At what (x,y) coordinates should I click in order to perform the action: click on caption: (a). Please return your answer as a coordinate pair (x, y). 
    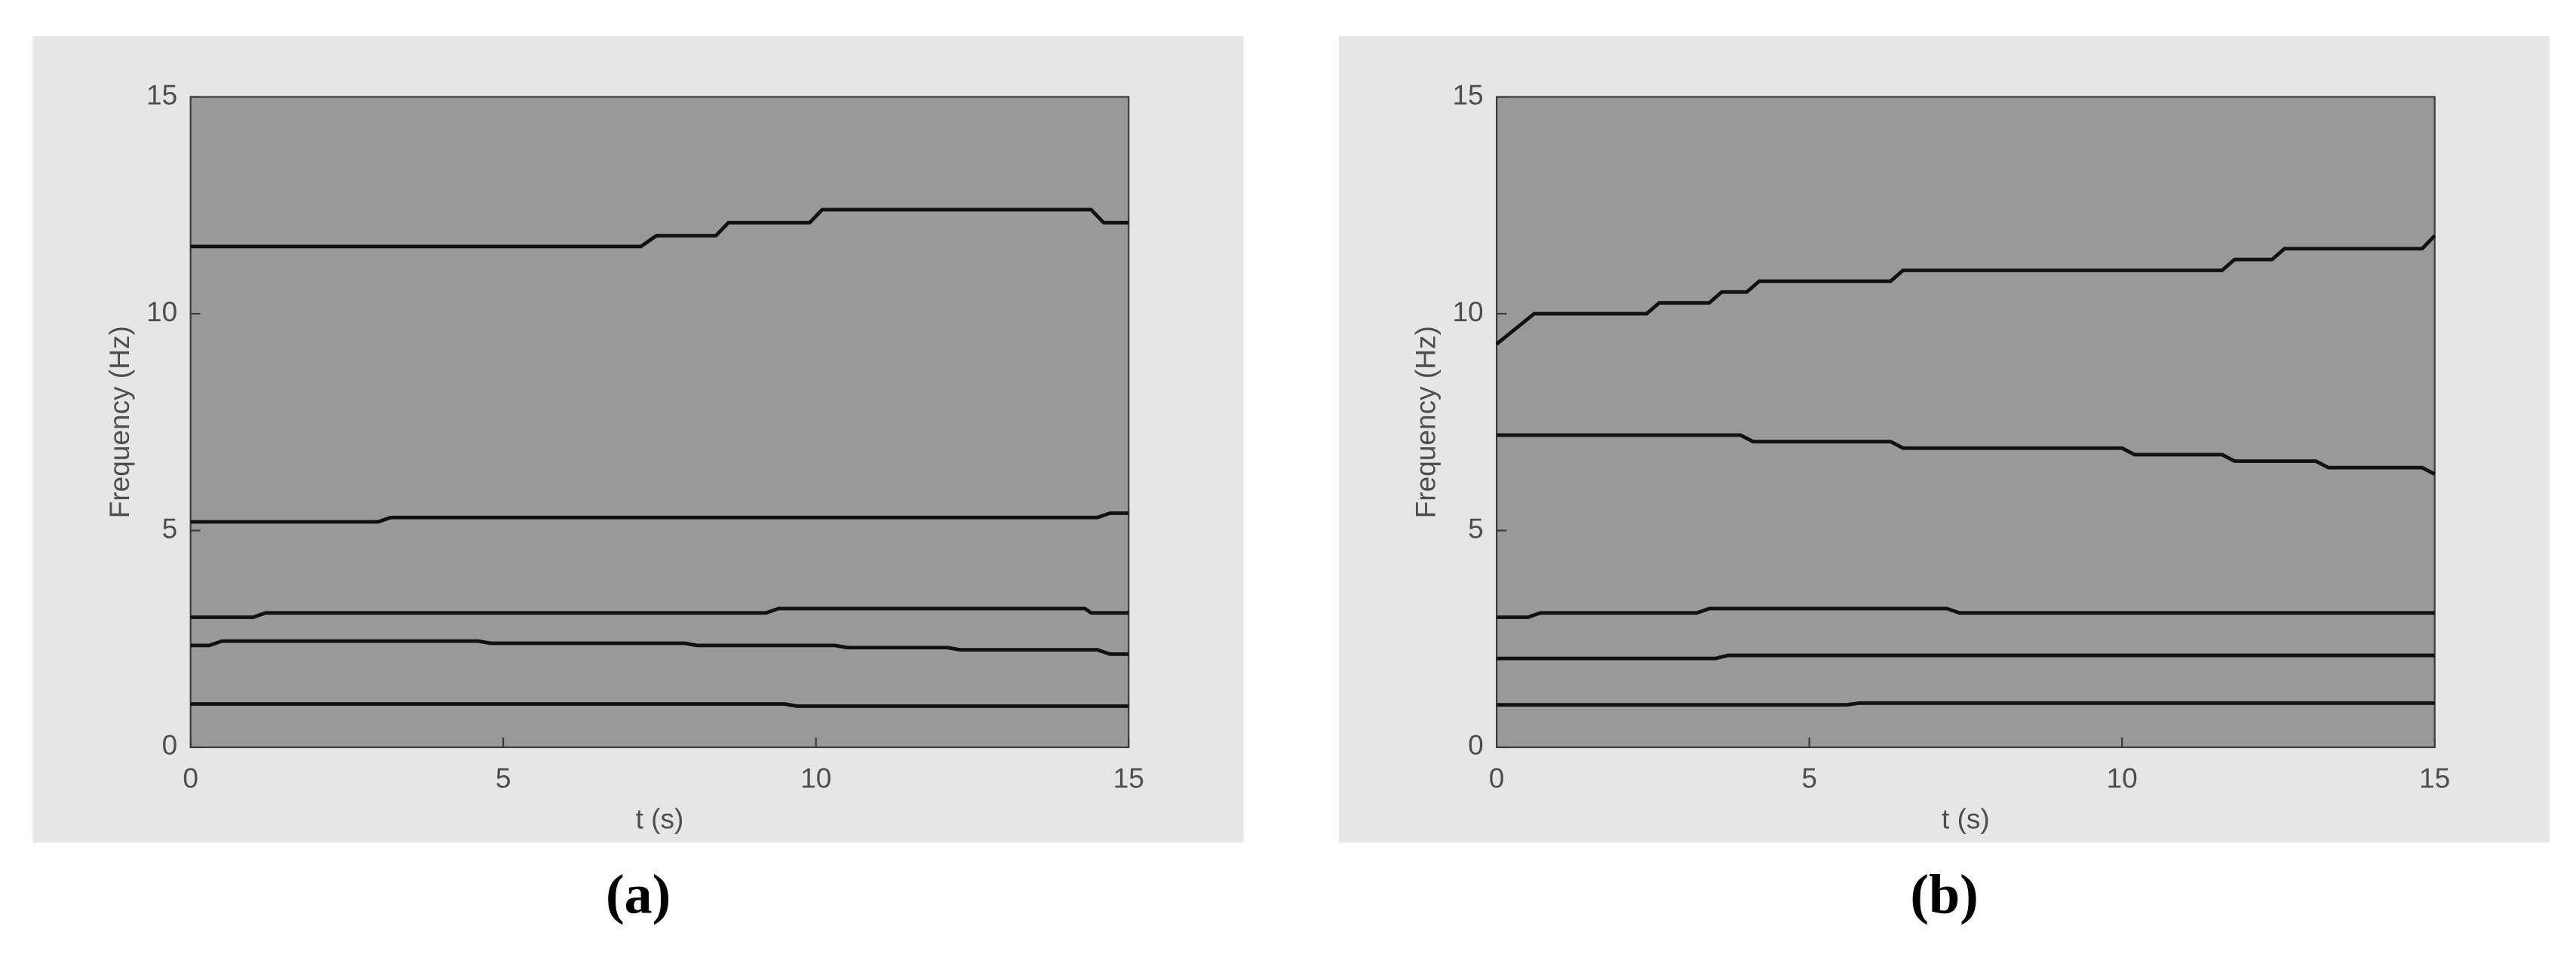
    Looking at the image, I should click on (638, 894).